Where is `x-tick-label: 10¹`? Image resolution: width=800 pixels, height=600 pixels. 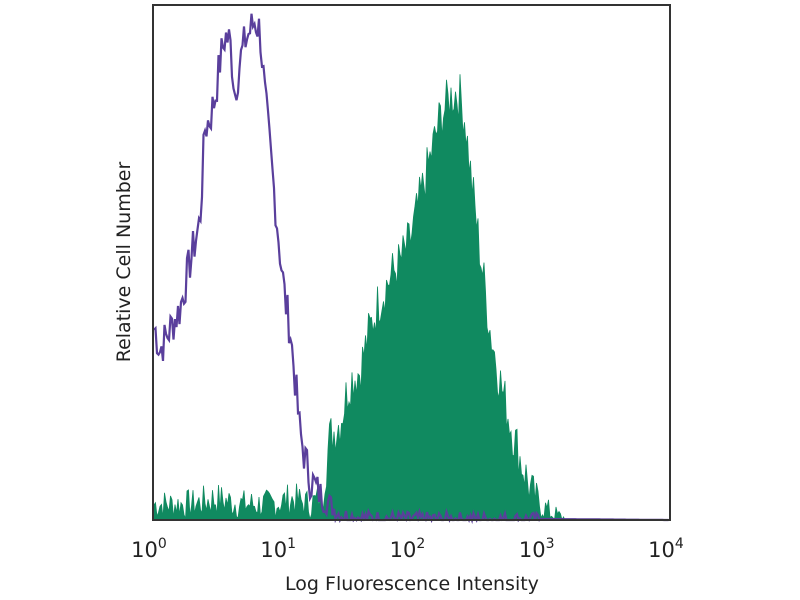 x-tick-label: 10¹ is located at coordinates (278, 549).